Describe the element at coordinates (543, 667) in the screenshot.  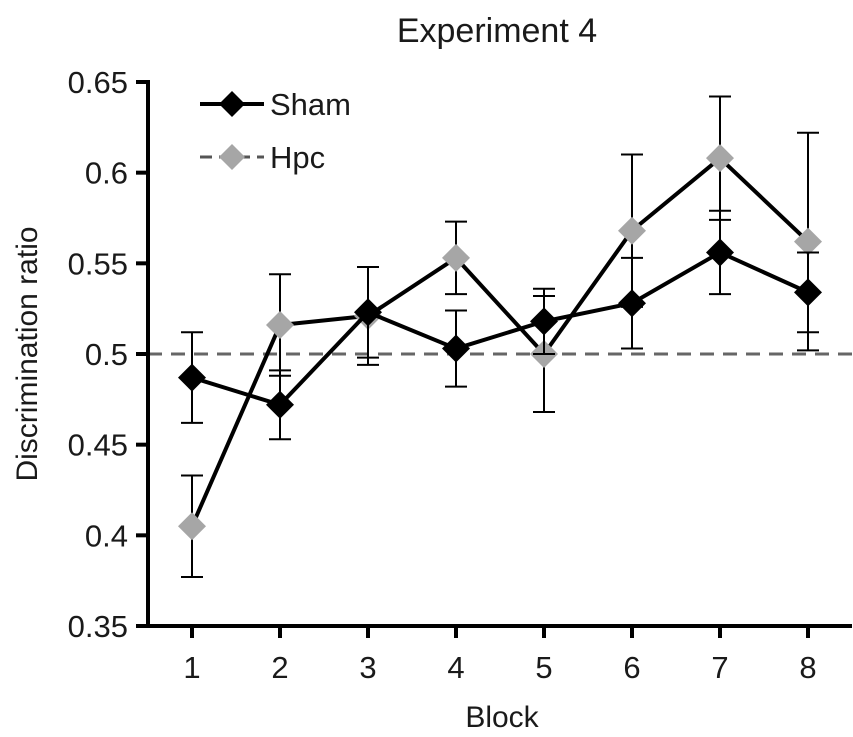
I see `x-tick-label: 5` at that location.